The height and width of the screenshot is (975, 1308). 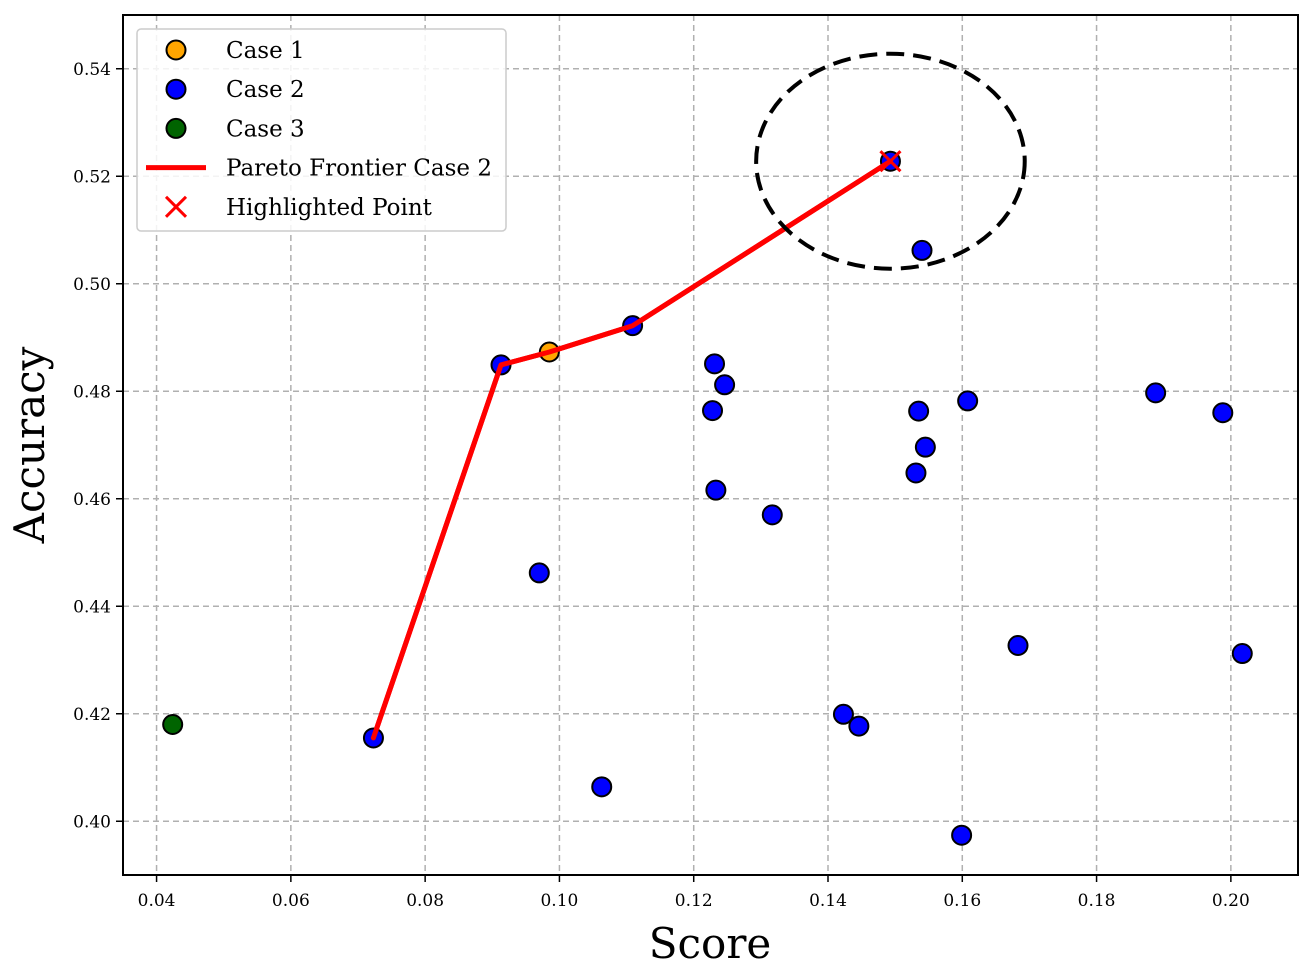 I want to click on x-tick-label: 0.06, so click(x=291, y=901).